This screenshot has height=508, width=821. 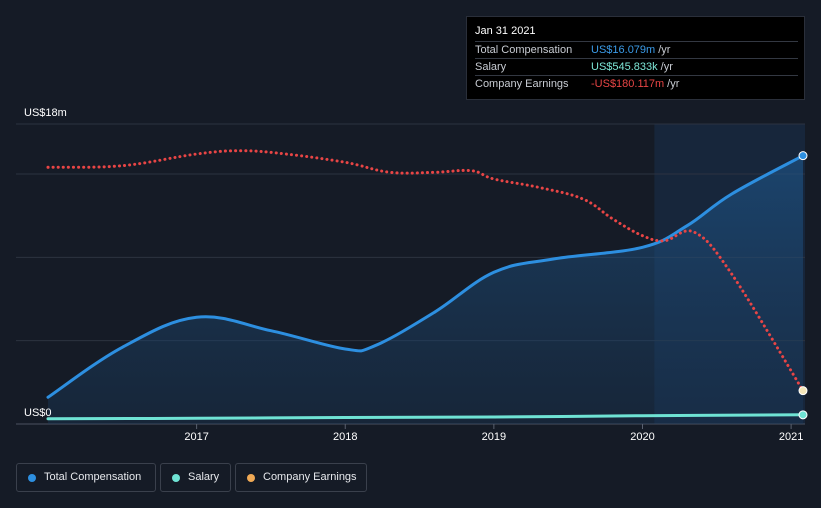 I want to click on legend-item-salary: Salary, so click(x=195, y=477).